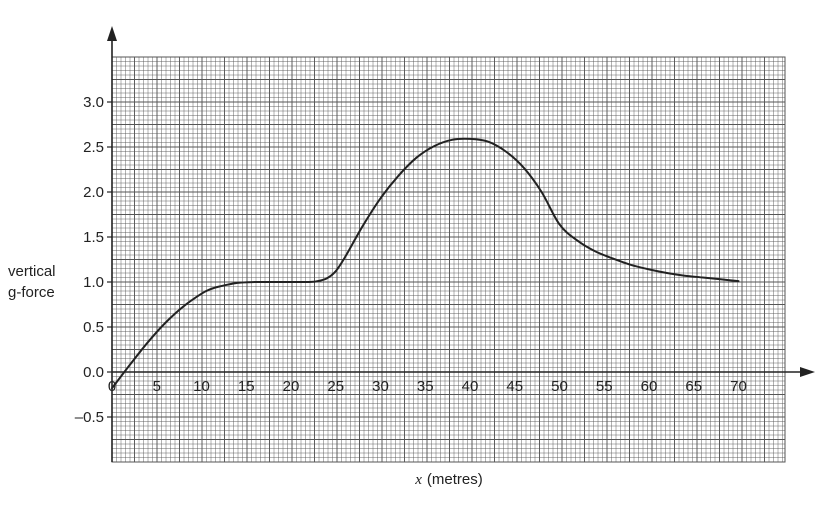  I want to click on x-axis-unit: (metres), so click(455, 479).